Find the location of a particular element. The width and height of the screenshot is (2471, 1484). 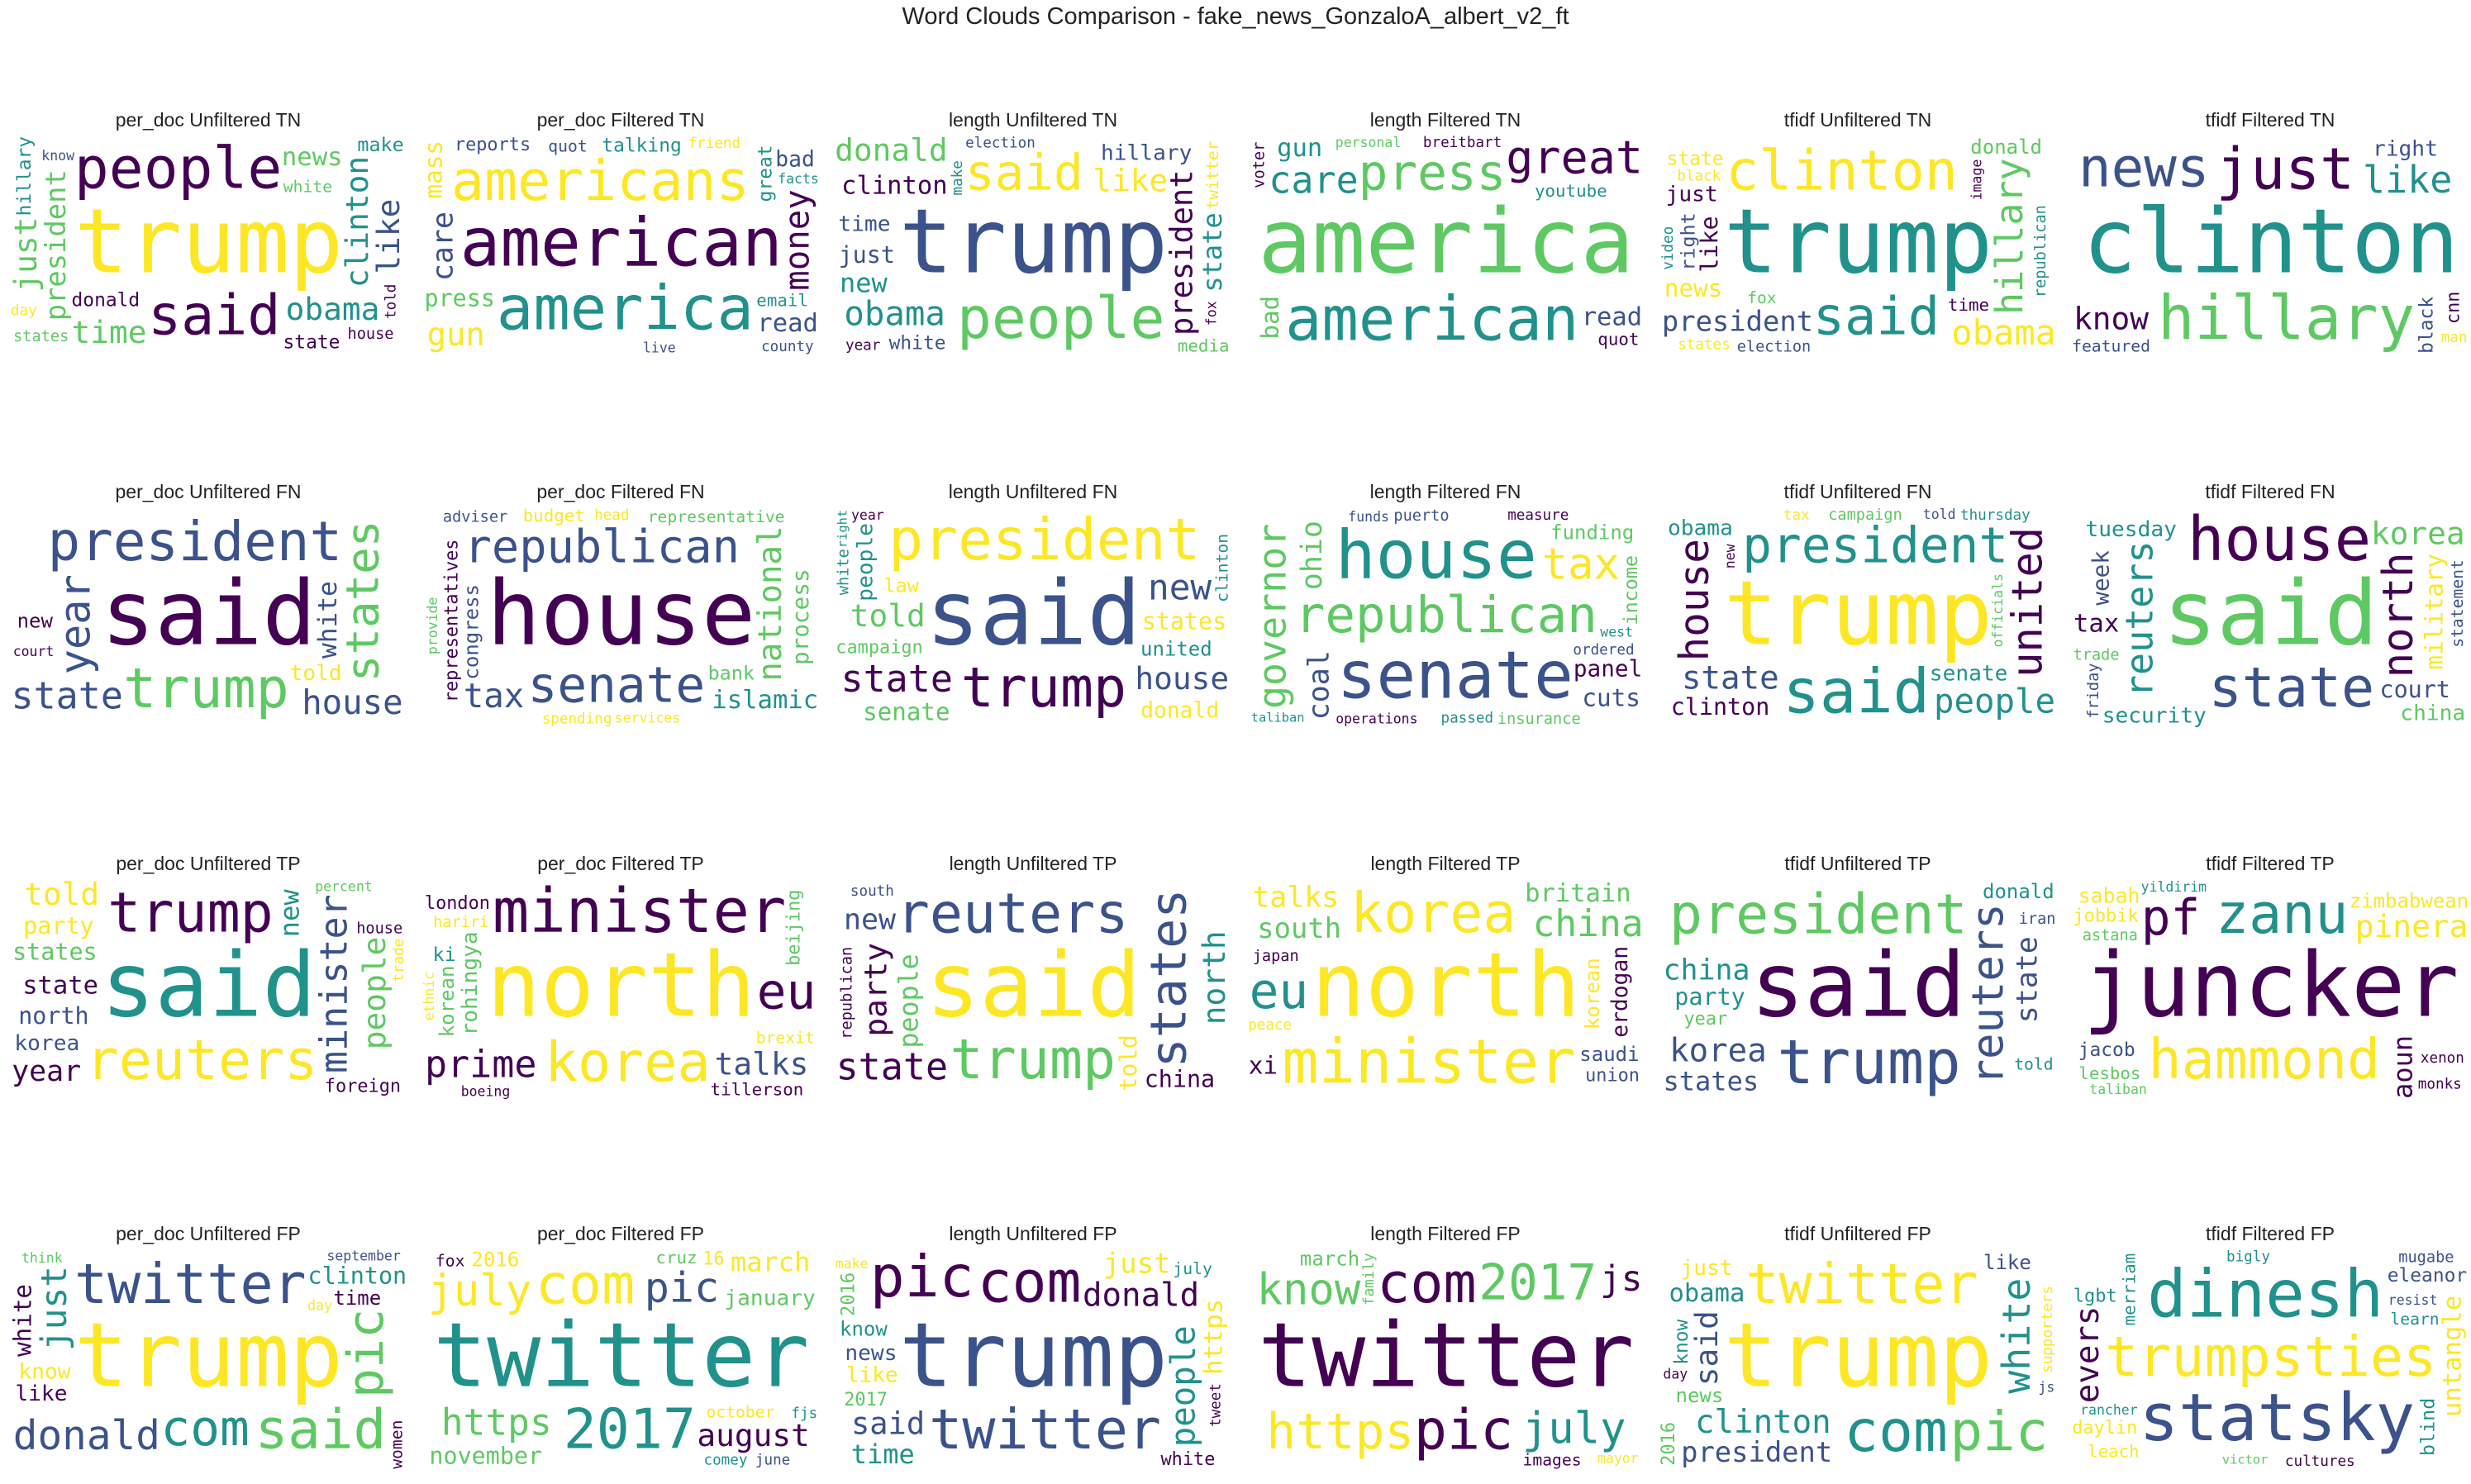

cloud-word: learn is located at coordinates (2414, 1319).